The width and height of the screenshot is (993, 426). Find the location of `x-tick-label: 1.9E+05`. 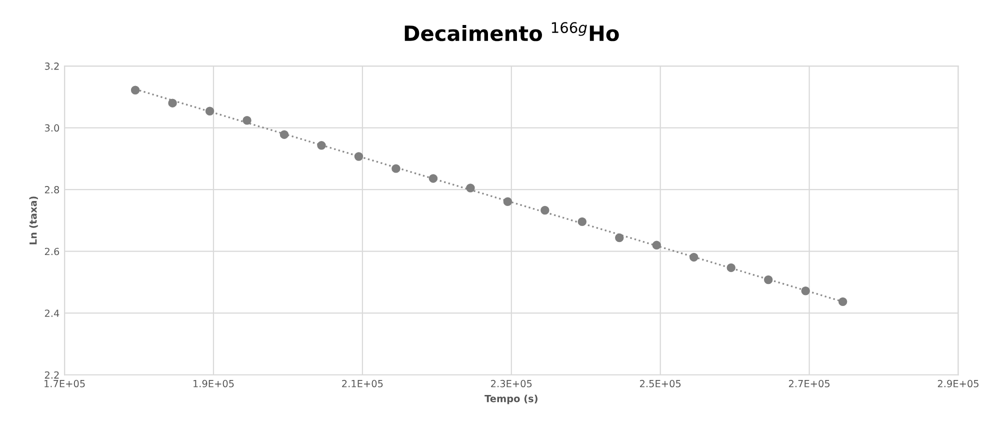

x-tick-label: 1.9E+05 is located at coordinates (214, 384).